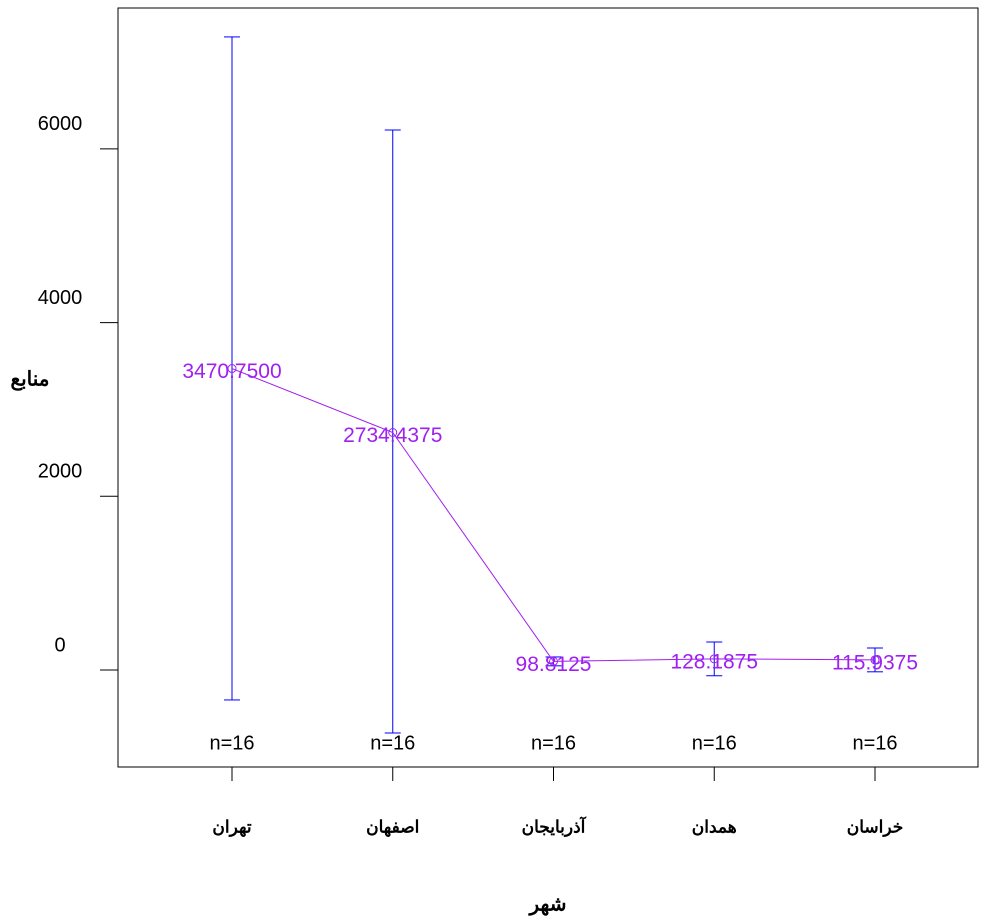  I want to click on x-tick-label: تهران, so click(231, 828).